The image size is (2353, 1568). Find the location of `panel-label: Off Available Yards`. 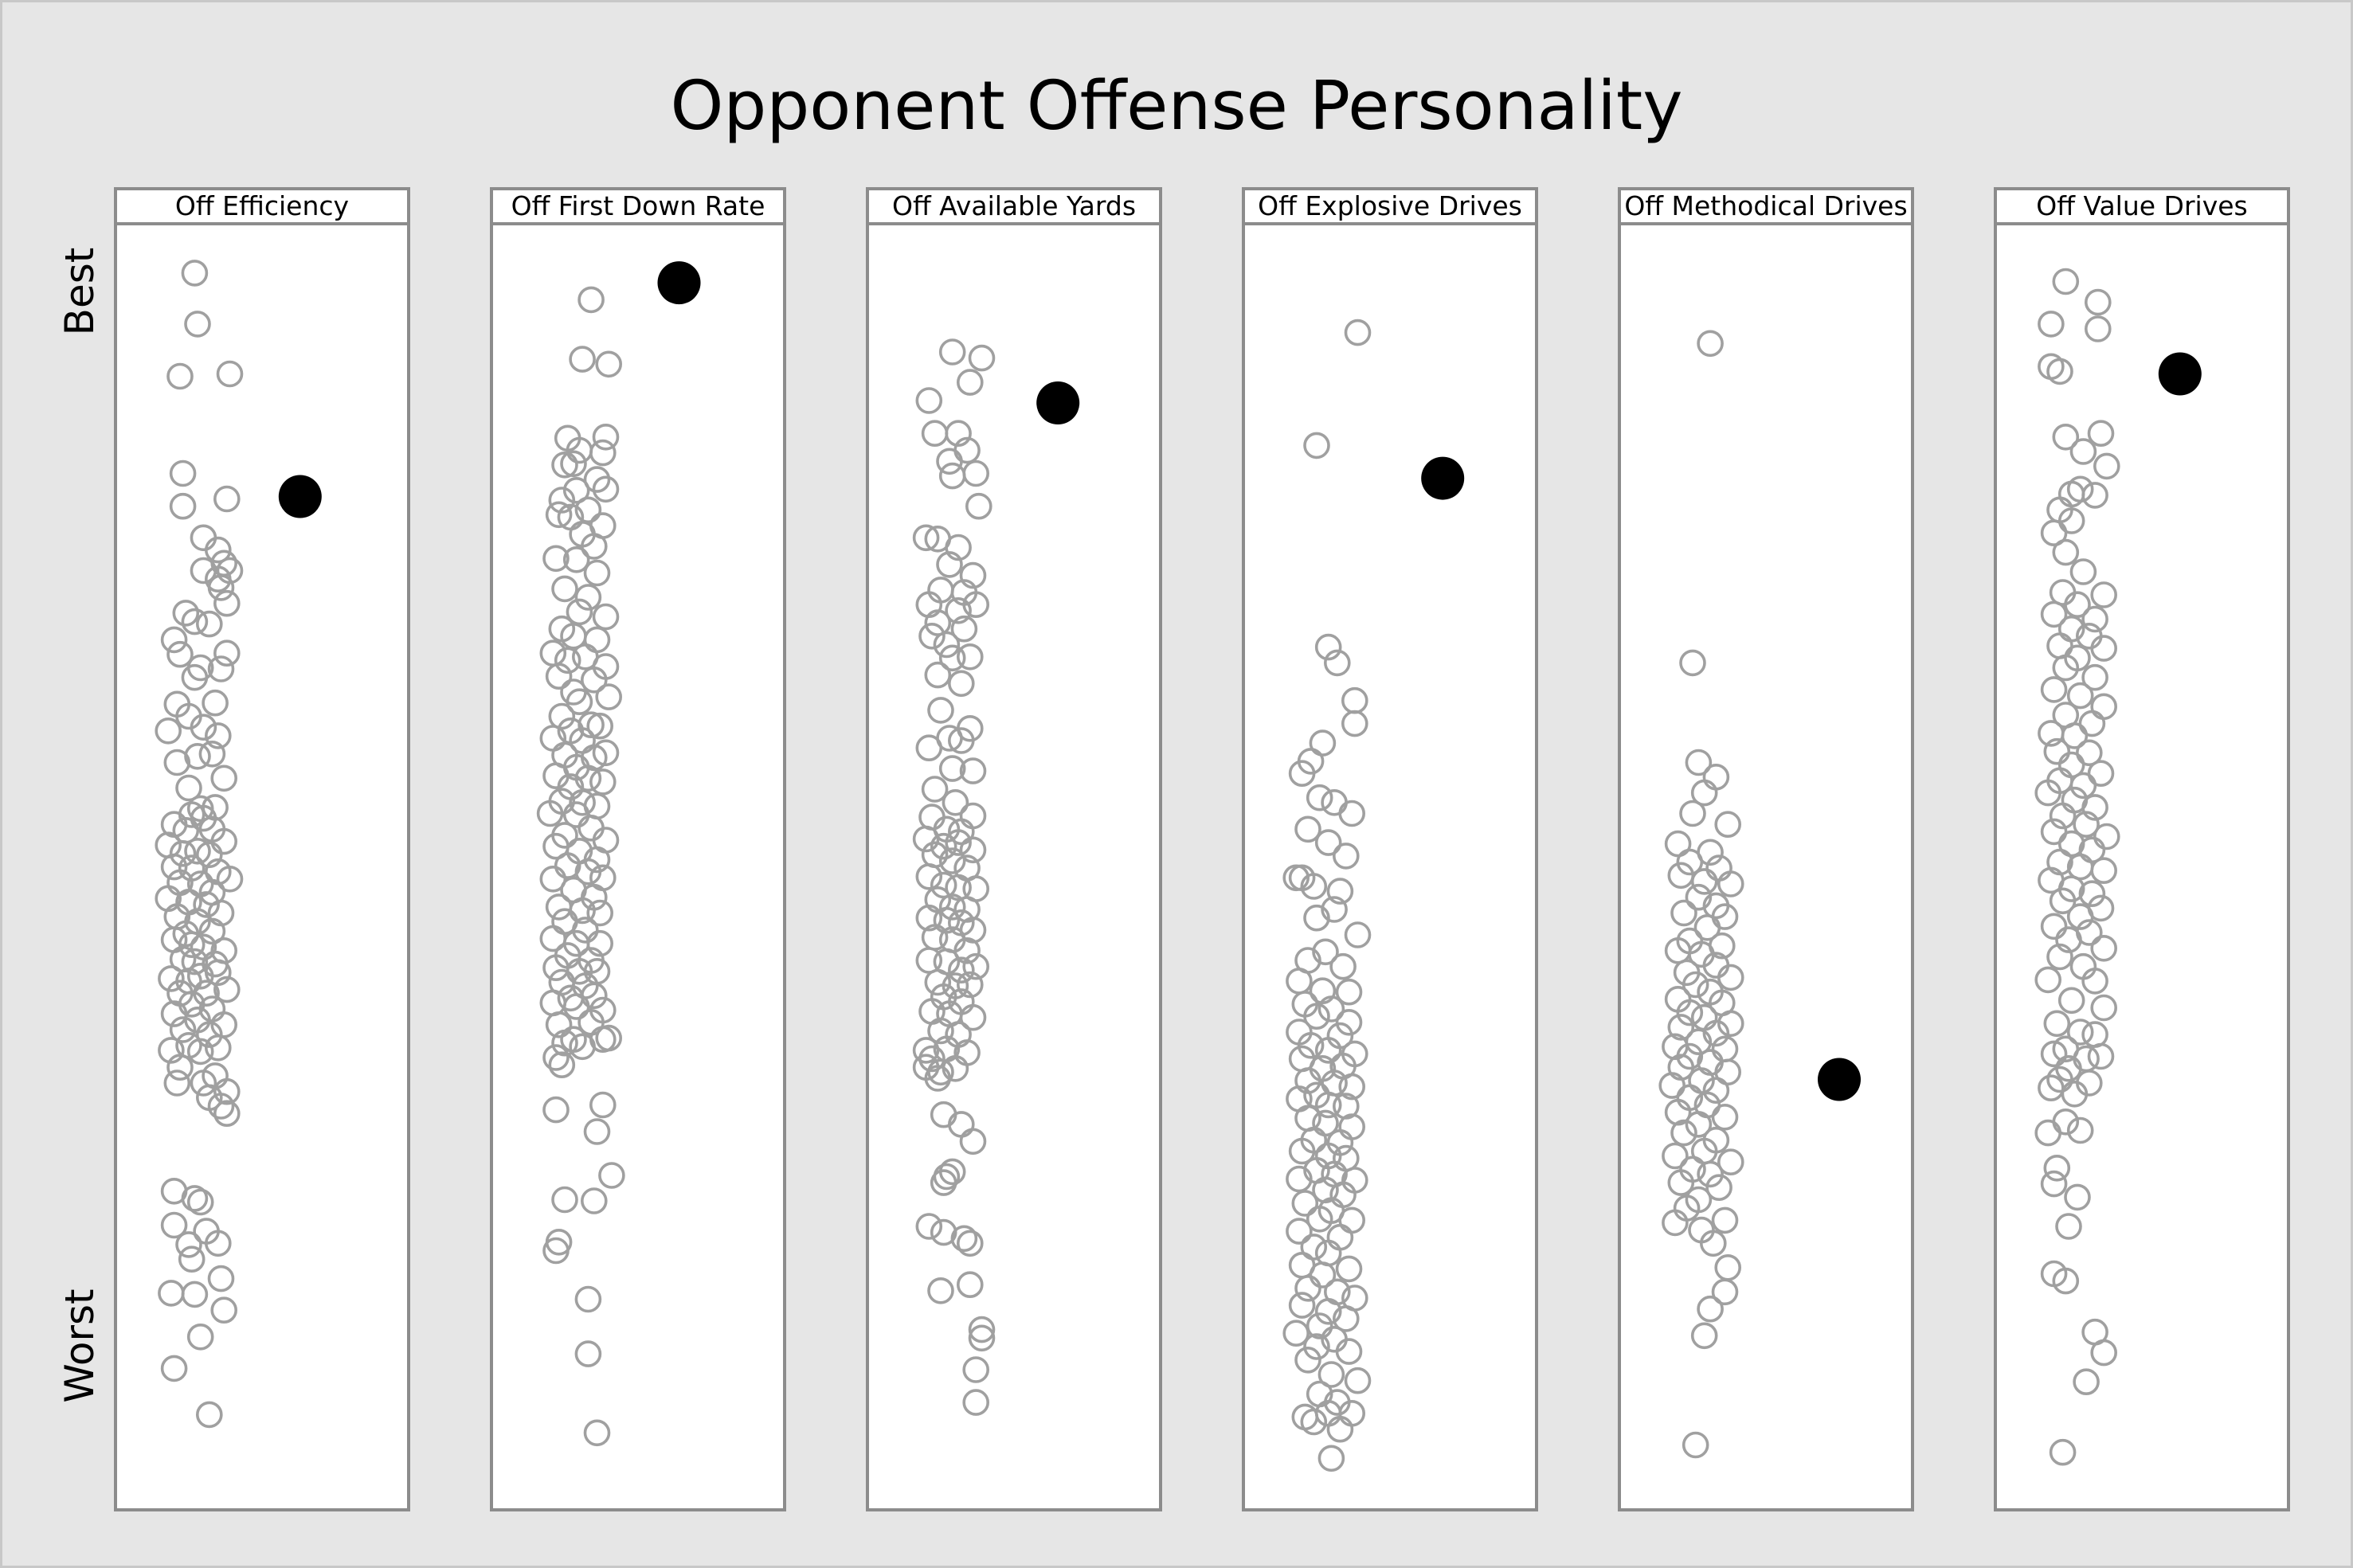

panel-label: Off Available Yards is located at coordinates (1014, 205).